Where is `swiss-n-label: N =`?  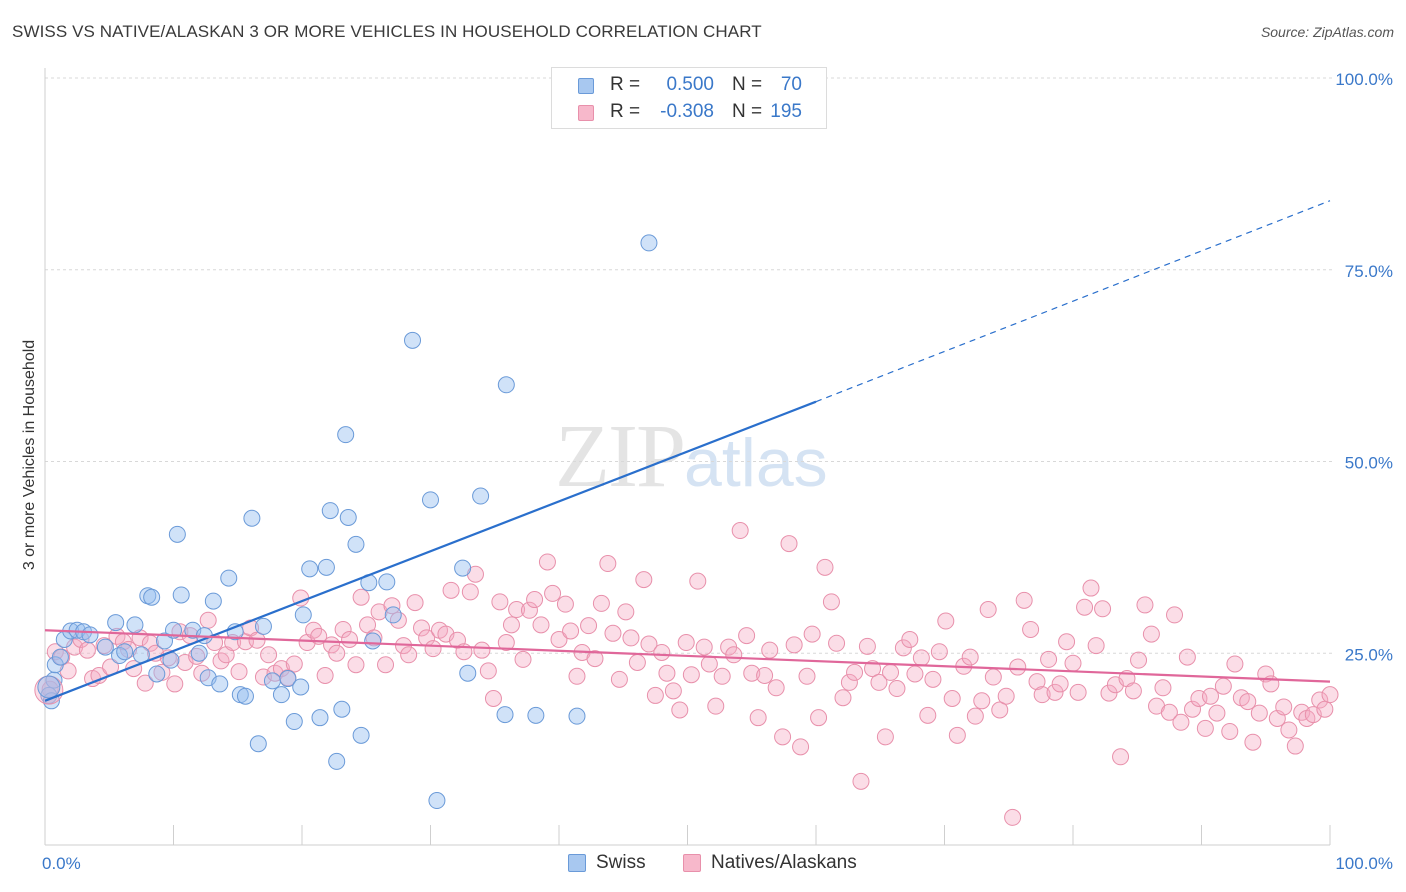
swiss-n-label: N = is located at coordinates (747, 84).